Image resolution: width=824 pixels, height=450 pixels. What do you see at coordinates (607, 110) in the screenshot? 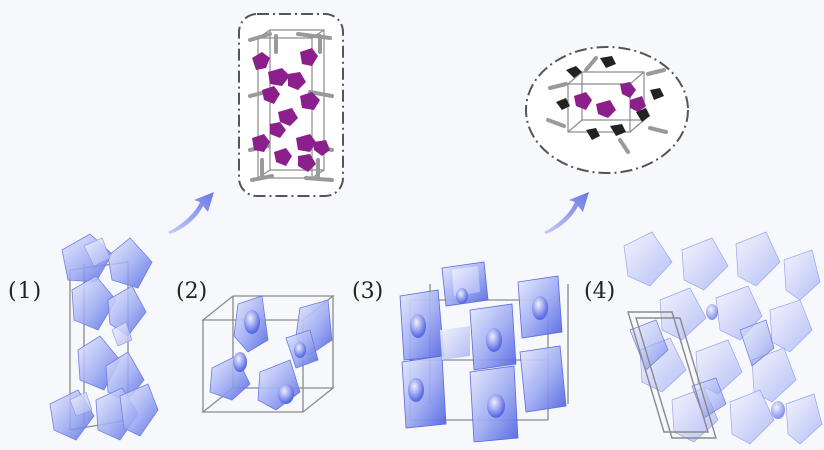
I see `inset-ellipse-molecular-cell` at bounding box center [607, 110].